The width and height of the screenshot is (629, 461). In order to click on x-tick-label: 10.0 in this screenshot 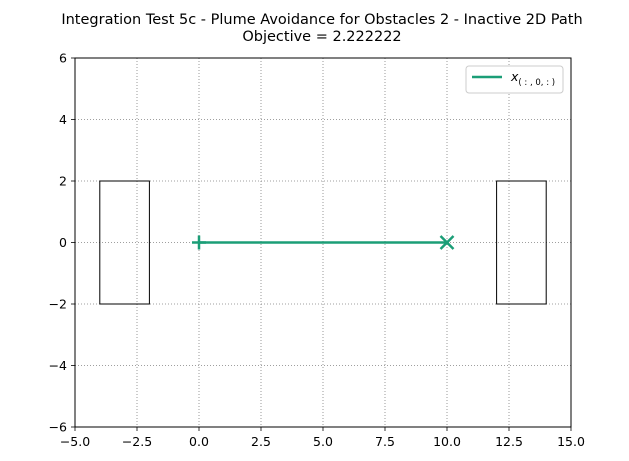, I will do `click(447, 441)`.